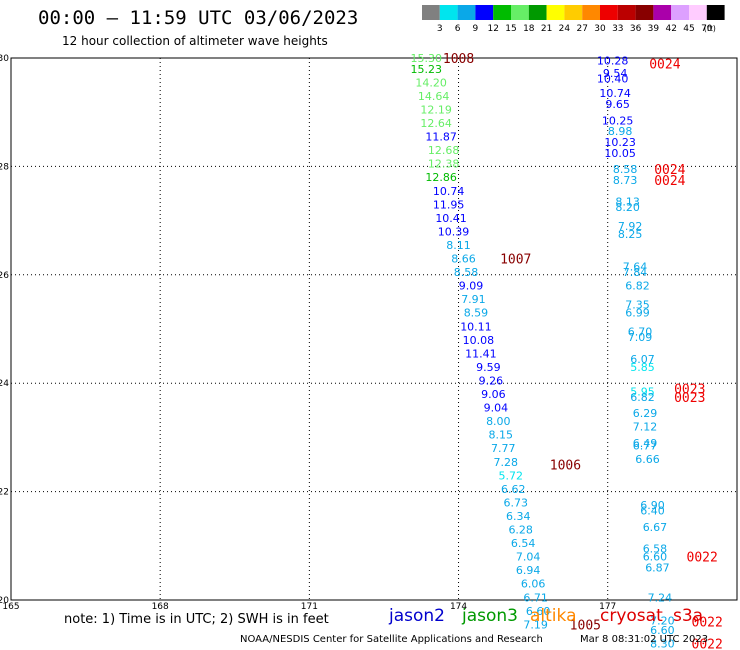 The width and height of the screenshot is (740, 650). Describe the element at coordinates (449, 191) in the screenshot. I see `wave-height-label: 10.74` at that location.